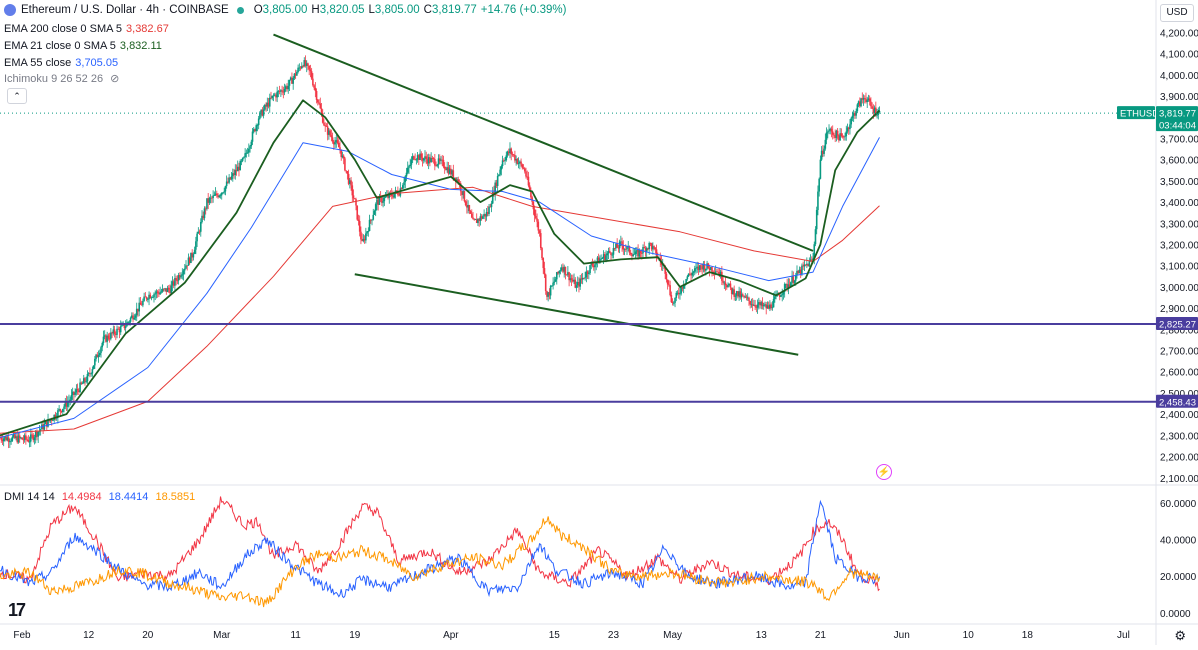  What do you see at coordinates (54, 79) in the screenshot?
I see `indicator-ichimoku-label: Ichimoku 9 26 52 26` at bounding box center [54, 79].